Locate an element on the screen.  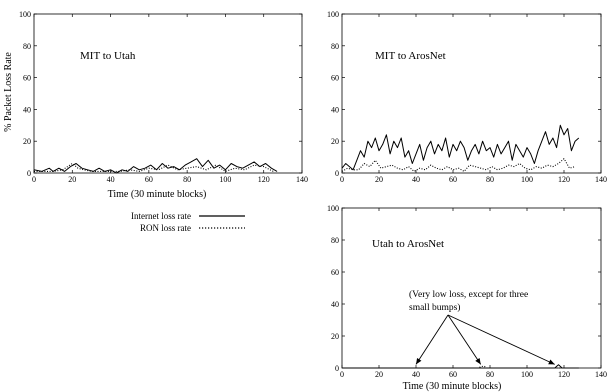
annotation-line-2: small bumps) is located at coordinates (434, 307).